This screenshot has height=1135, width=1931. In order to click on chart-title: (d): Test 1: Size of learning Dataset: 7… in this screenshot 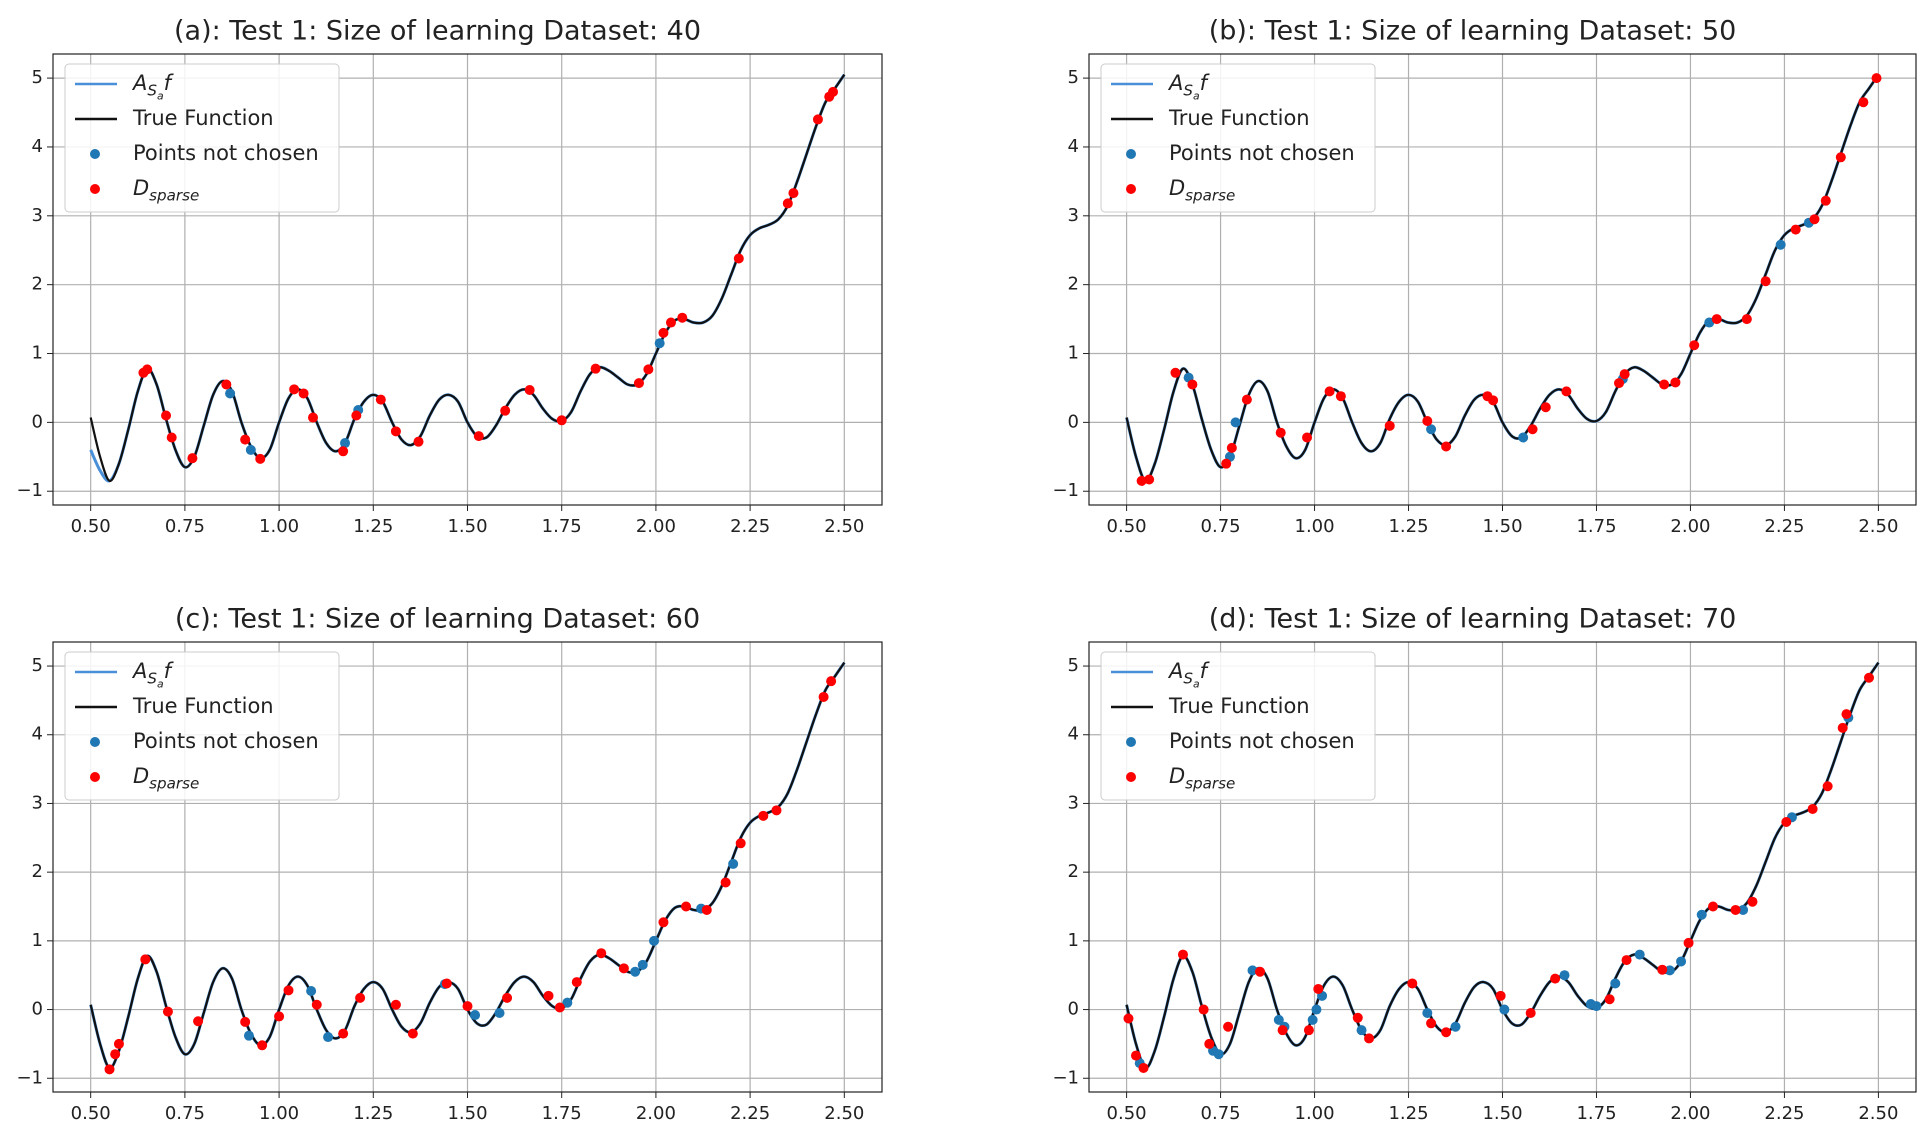, I will do `click(1473, 619)`.